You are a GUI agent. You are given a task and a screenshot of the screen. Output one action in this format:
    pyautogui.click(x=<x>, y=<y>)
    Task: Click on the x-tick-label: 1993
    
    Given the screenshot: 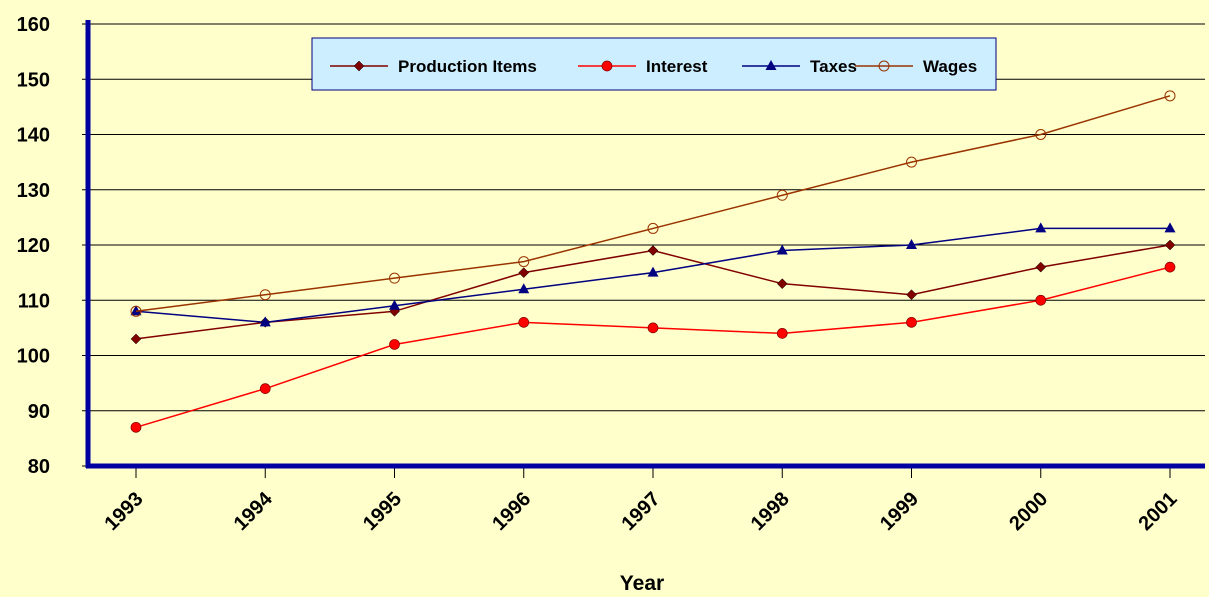 What is the action you would take?
    pyautogui.click(x=124, y=511)
    